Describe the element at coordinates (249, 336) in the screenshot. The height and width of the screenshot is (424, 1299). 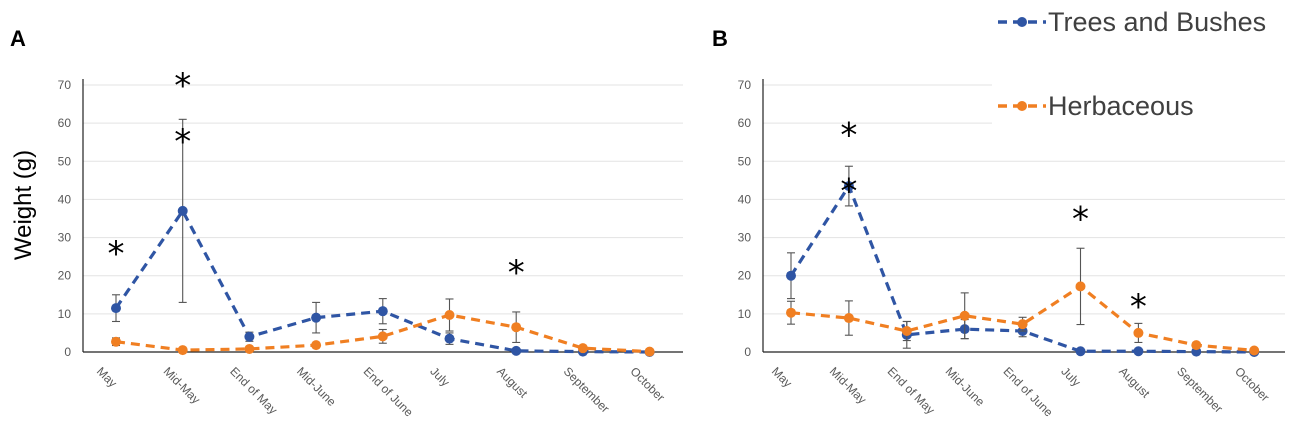
I see `point-trees-and-bushes-end-of-may` at that location.